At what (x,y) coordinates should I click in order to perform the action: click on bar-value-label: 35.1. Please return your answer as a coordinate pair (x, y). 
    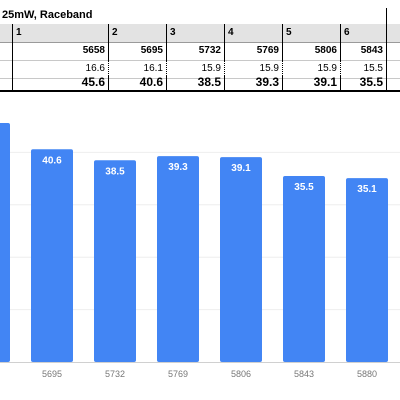
    Looking at the image, I should click on (367, 189).